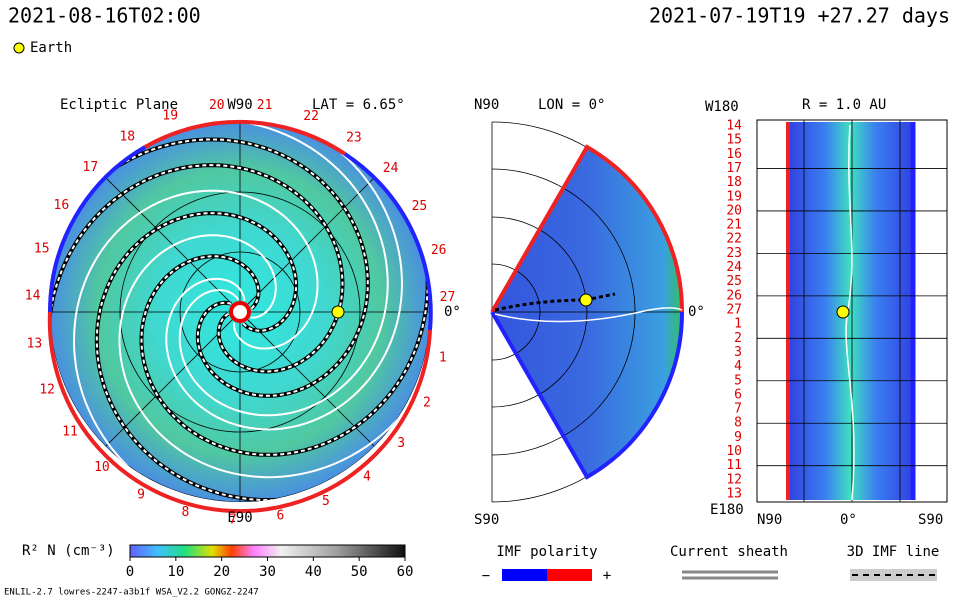 The height and width of the screenshot is (600, 960). Describe the element at coordinates (555, 302) in the screenshot. I see `imf-line` at that location.